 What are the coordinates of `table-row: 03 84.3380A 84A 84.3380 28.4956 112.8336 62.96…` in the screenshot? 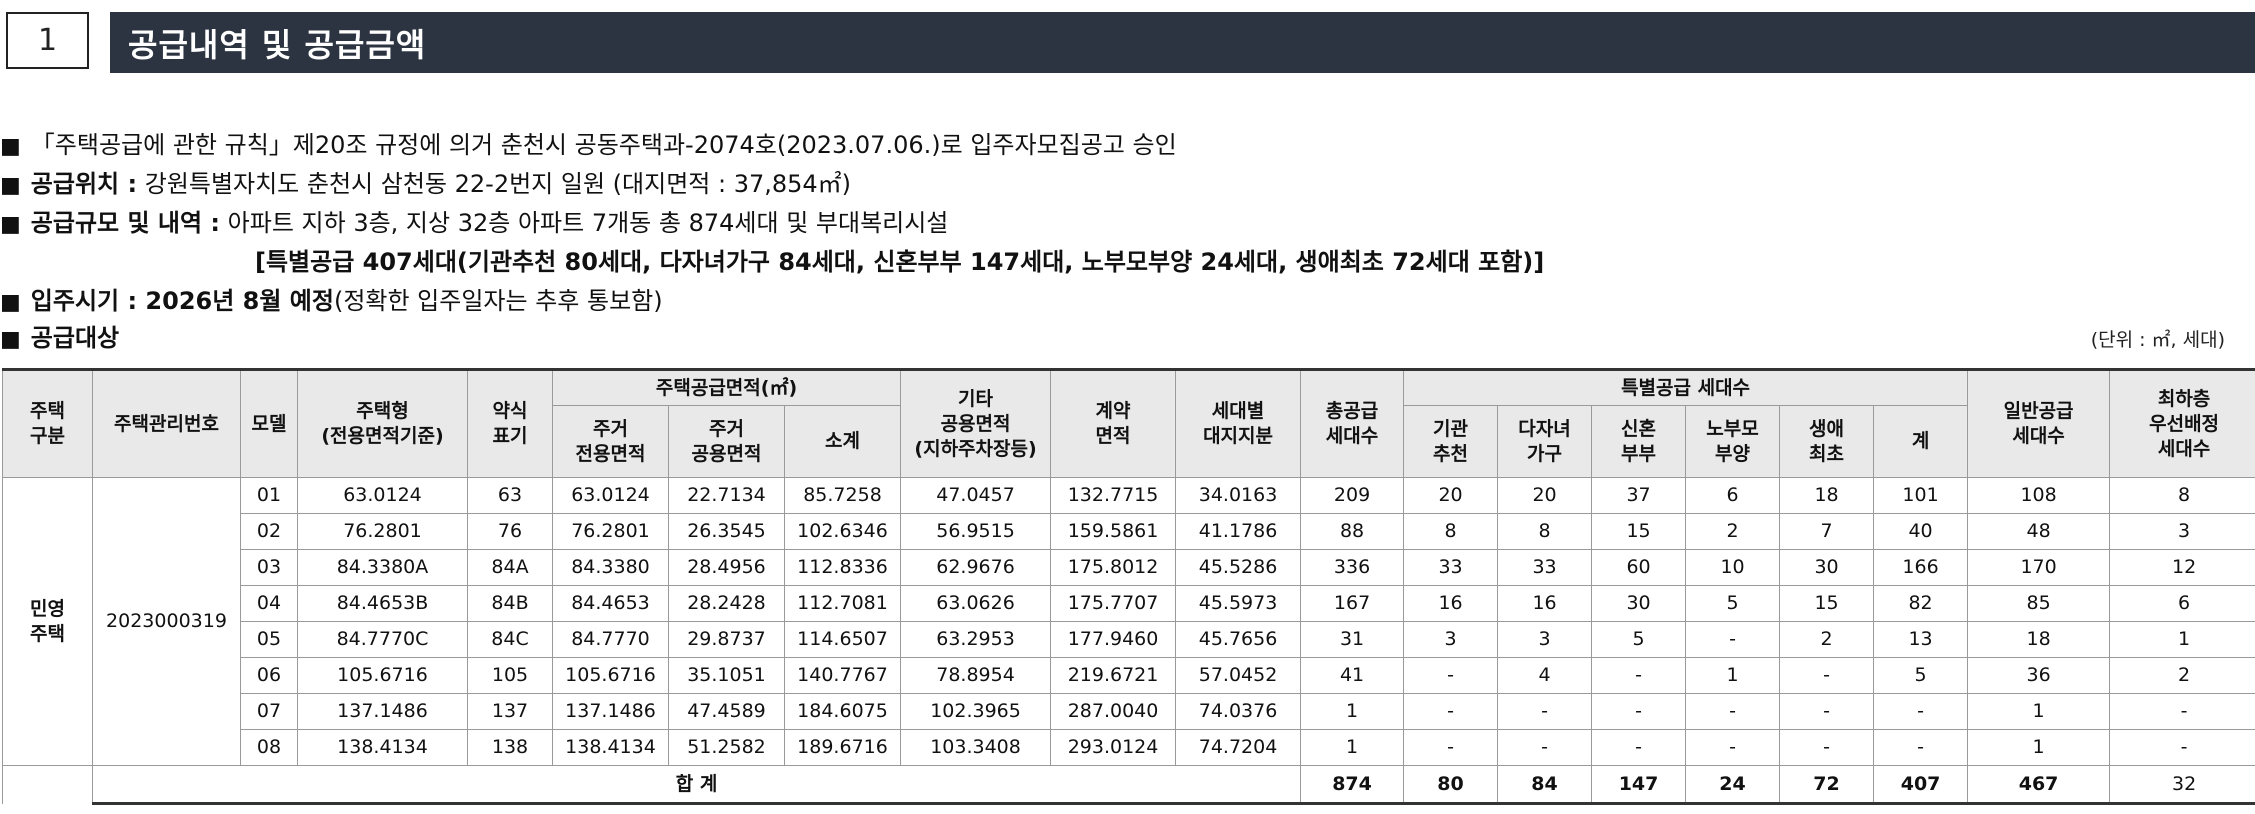 It's located at (1129, 567).